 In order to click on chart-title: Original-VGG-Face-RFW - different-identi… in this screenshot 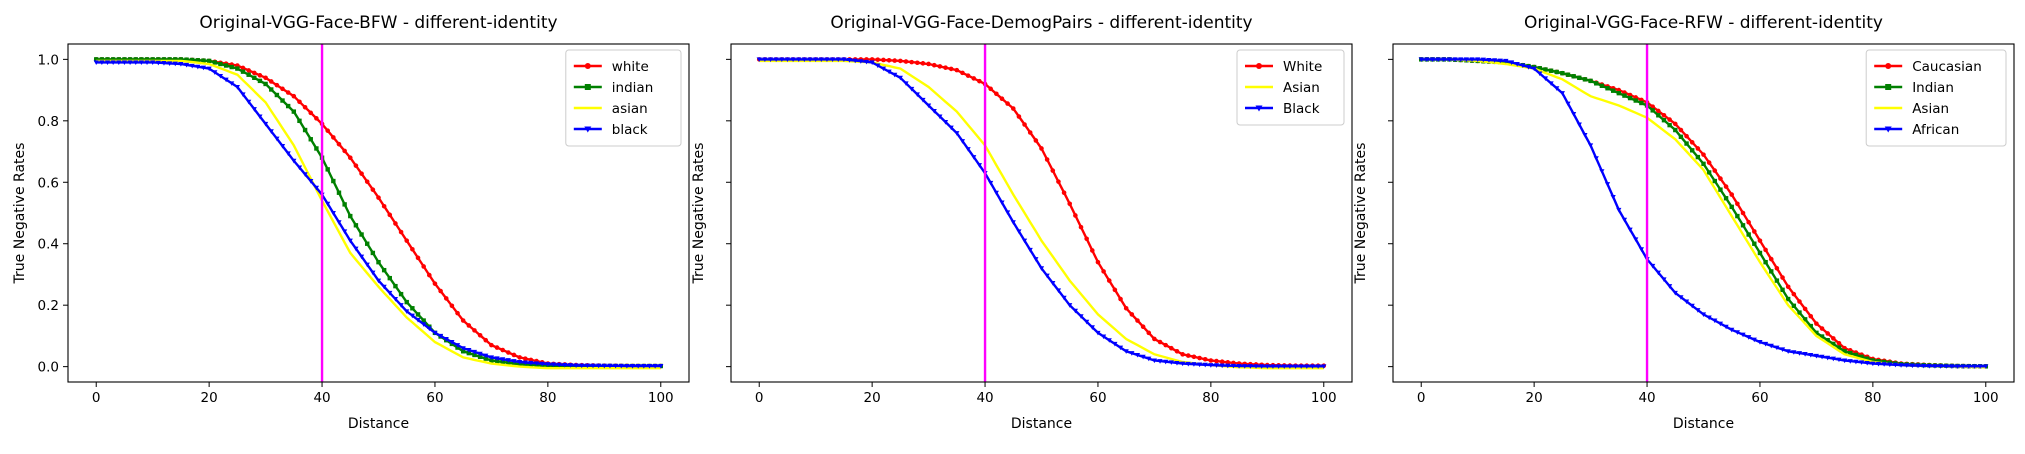, I will do `click(1703, 23)`.